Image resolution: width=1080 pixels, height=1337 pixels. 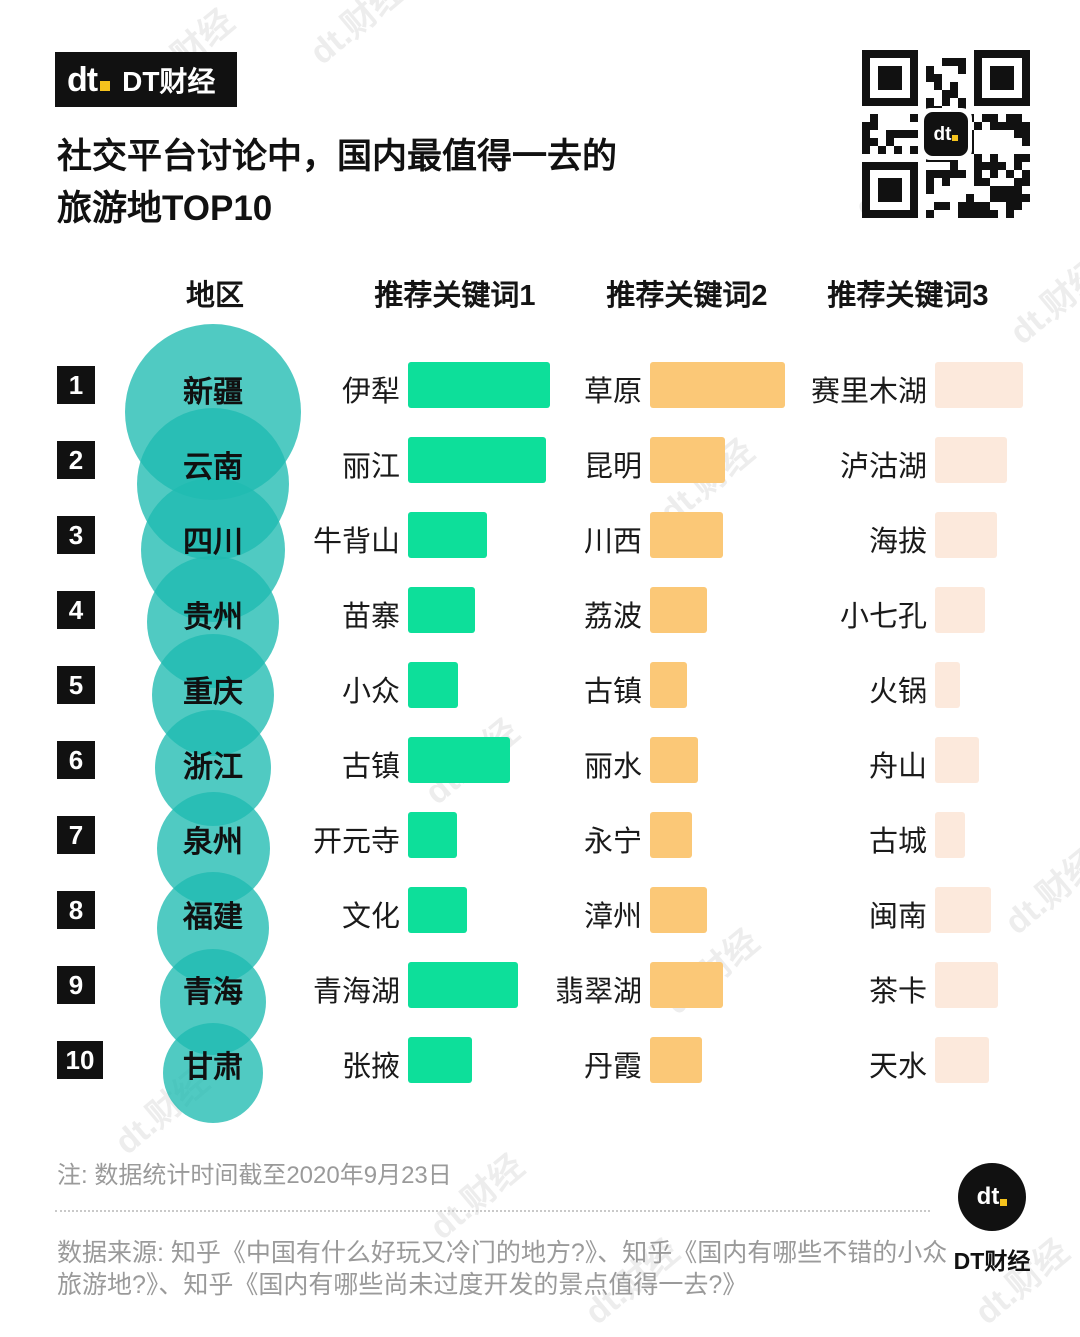 What do you see at coordinates (598, 992) in the screenshot?
I see `keyword-label: 翡翠湖` at bounding box center [598, 992].